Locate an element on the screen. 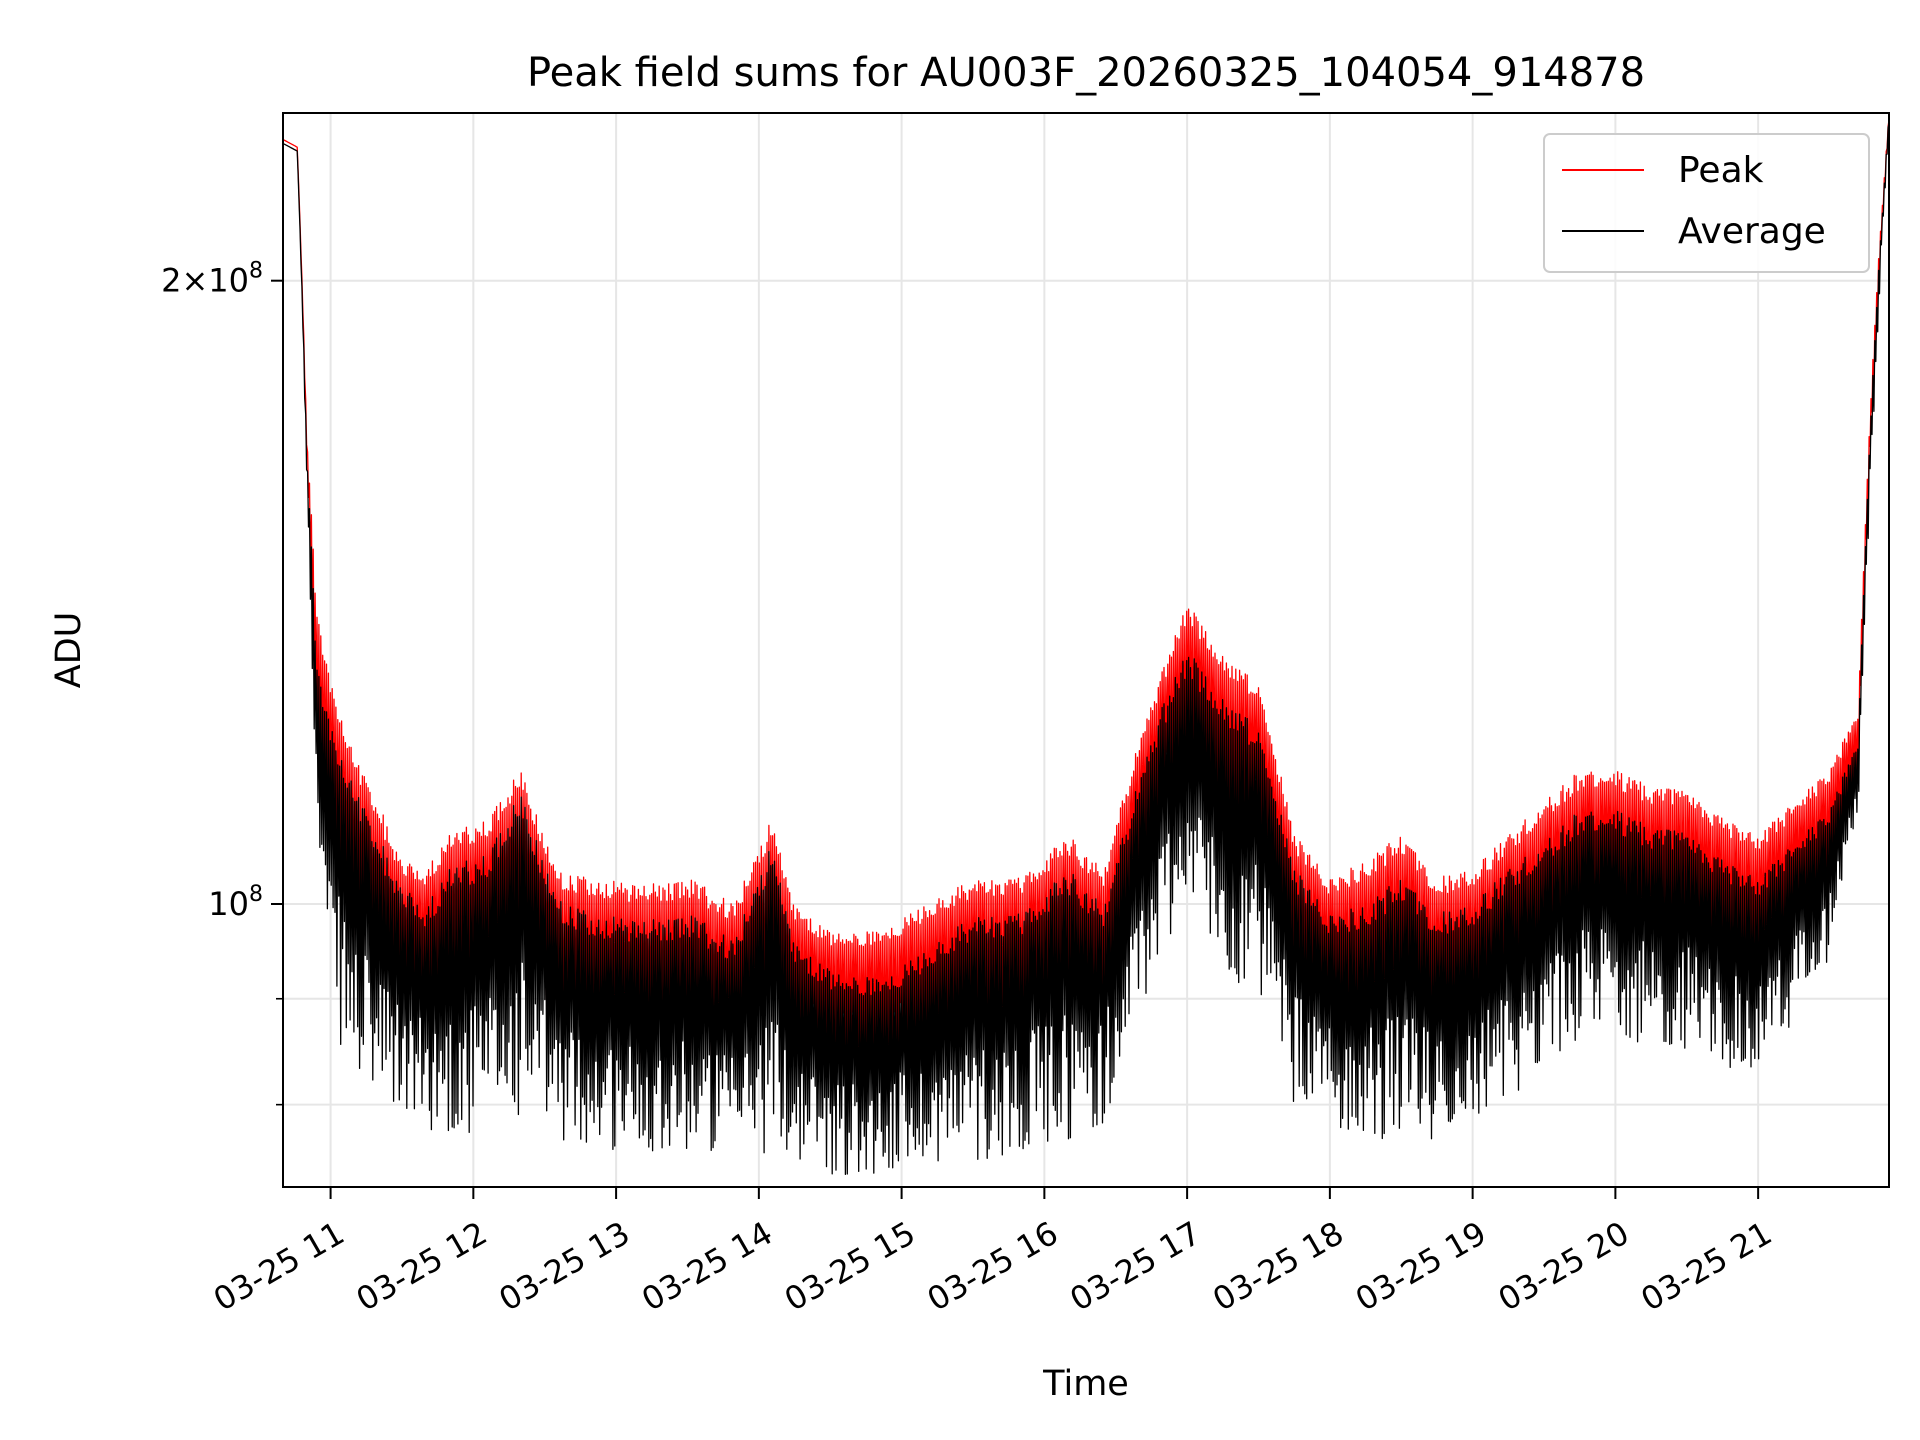 The width and height of the screenshot is (1920, 1440). x-axis-label: Time is located at coordinates (1085, 1384).